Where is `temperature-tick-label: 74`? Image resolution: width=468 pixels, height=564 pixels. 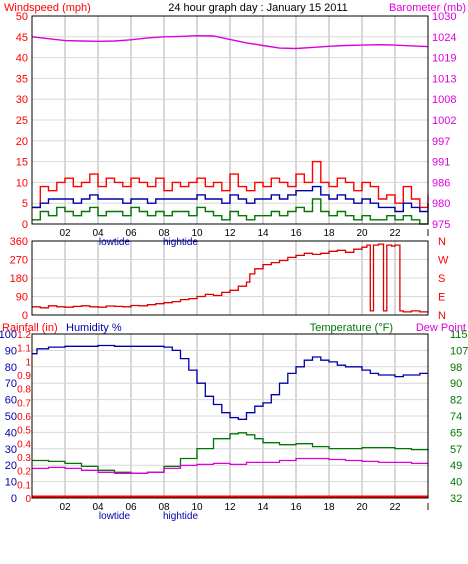 temperature-tick-label: 74 is located at coordinates (456, 417).